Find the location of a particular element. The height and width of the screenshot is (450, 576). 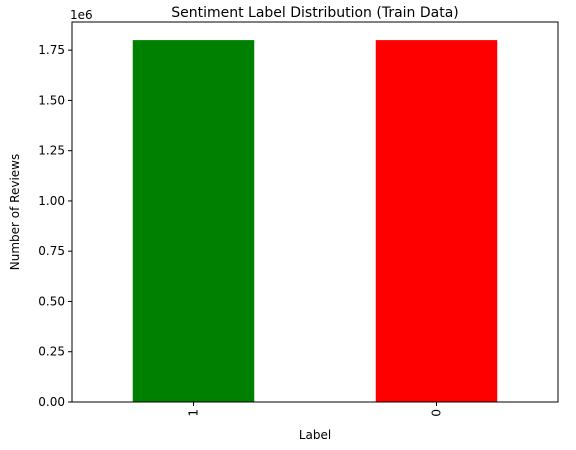

y-axis-offset-label: 1e6 is located at coordinates (81, 15).